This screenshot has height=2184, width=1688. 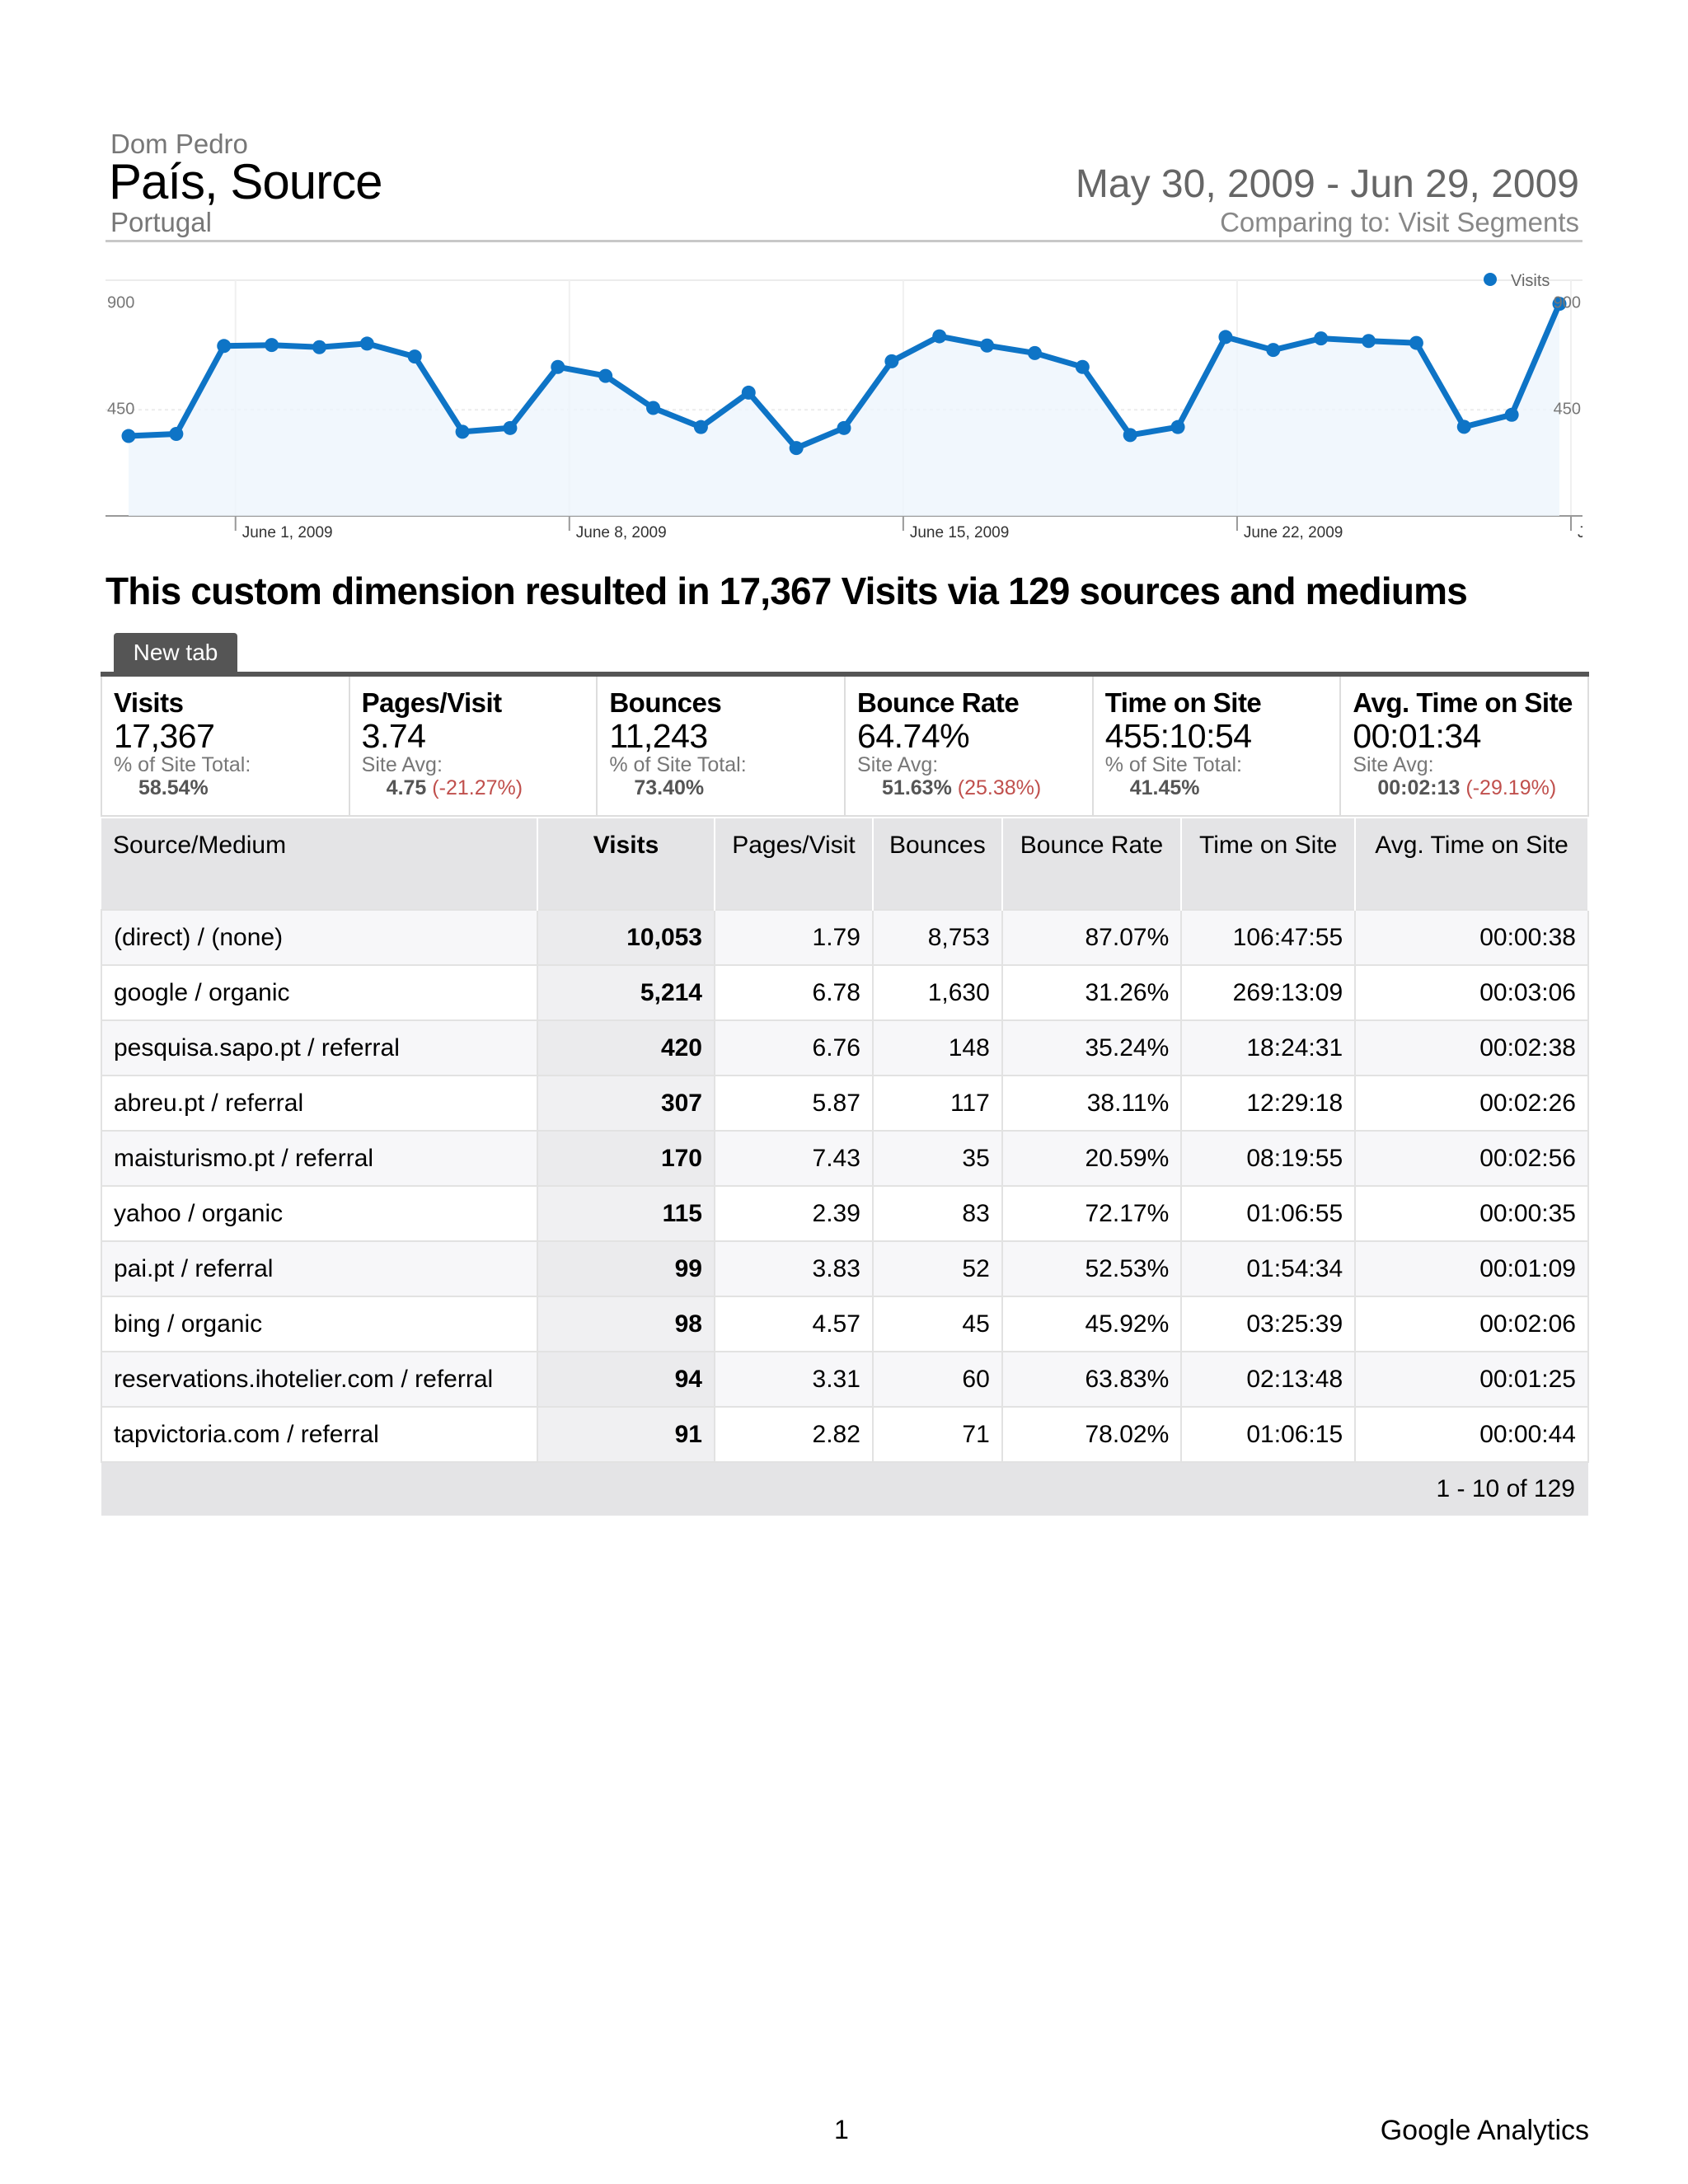 I want to click on new-tab: New tab, so click(x=176, y=653).